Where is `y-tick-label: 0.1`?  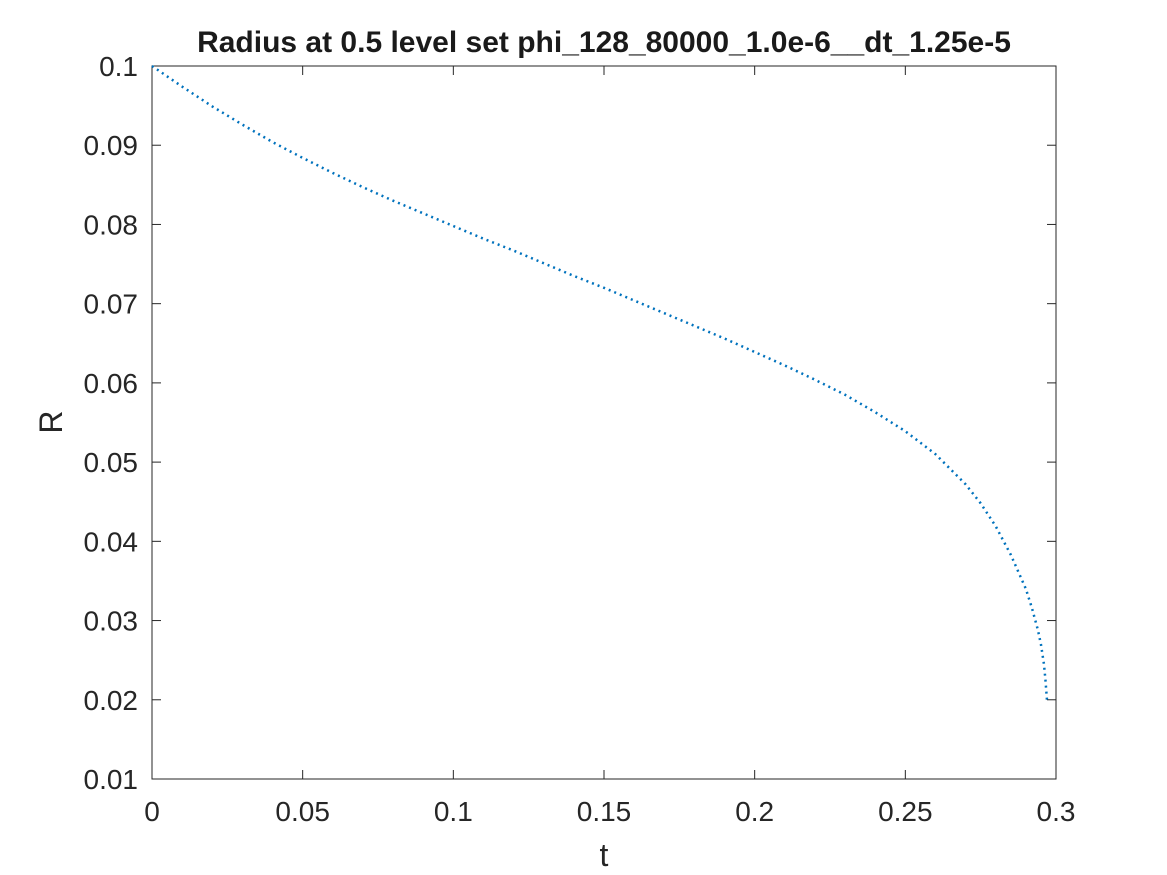
y-tick-label: 0.1 is located at coordinates (118, 66).